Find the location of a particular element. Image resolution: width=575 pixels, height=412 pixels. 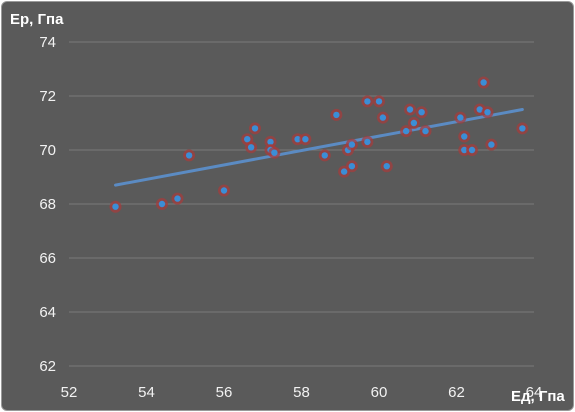

y-tick-label: 62 is located at coordinates (47, 366).